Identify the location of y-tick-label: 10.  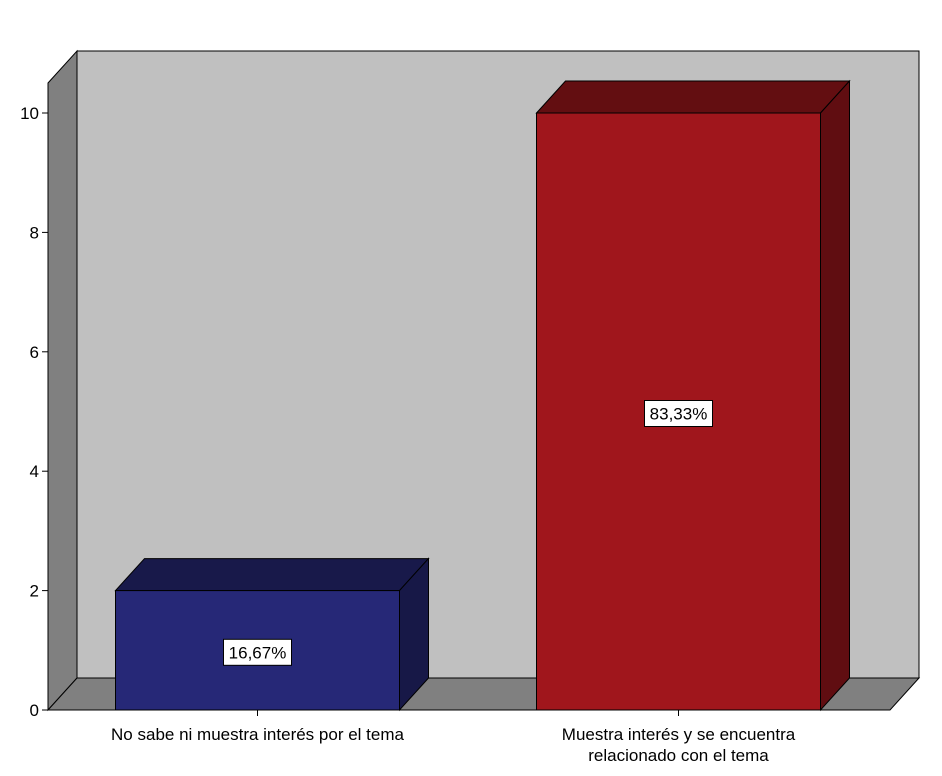
(29, 113).